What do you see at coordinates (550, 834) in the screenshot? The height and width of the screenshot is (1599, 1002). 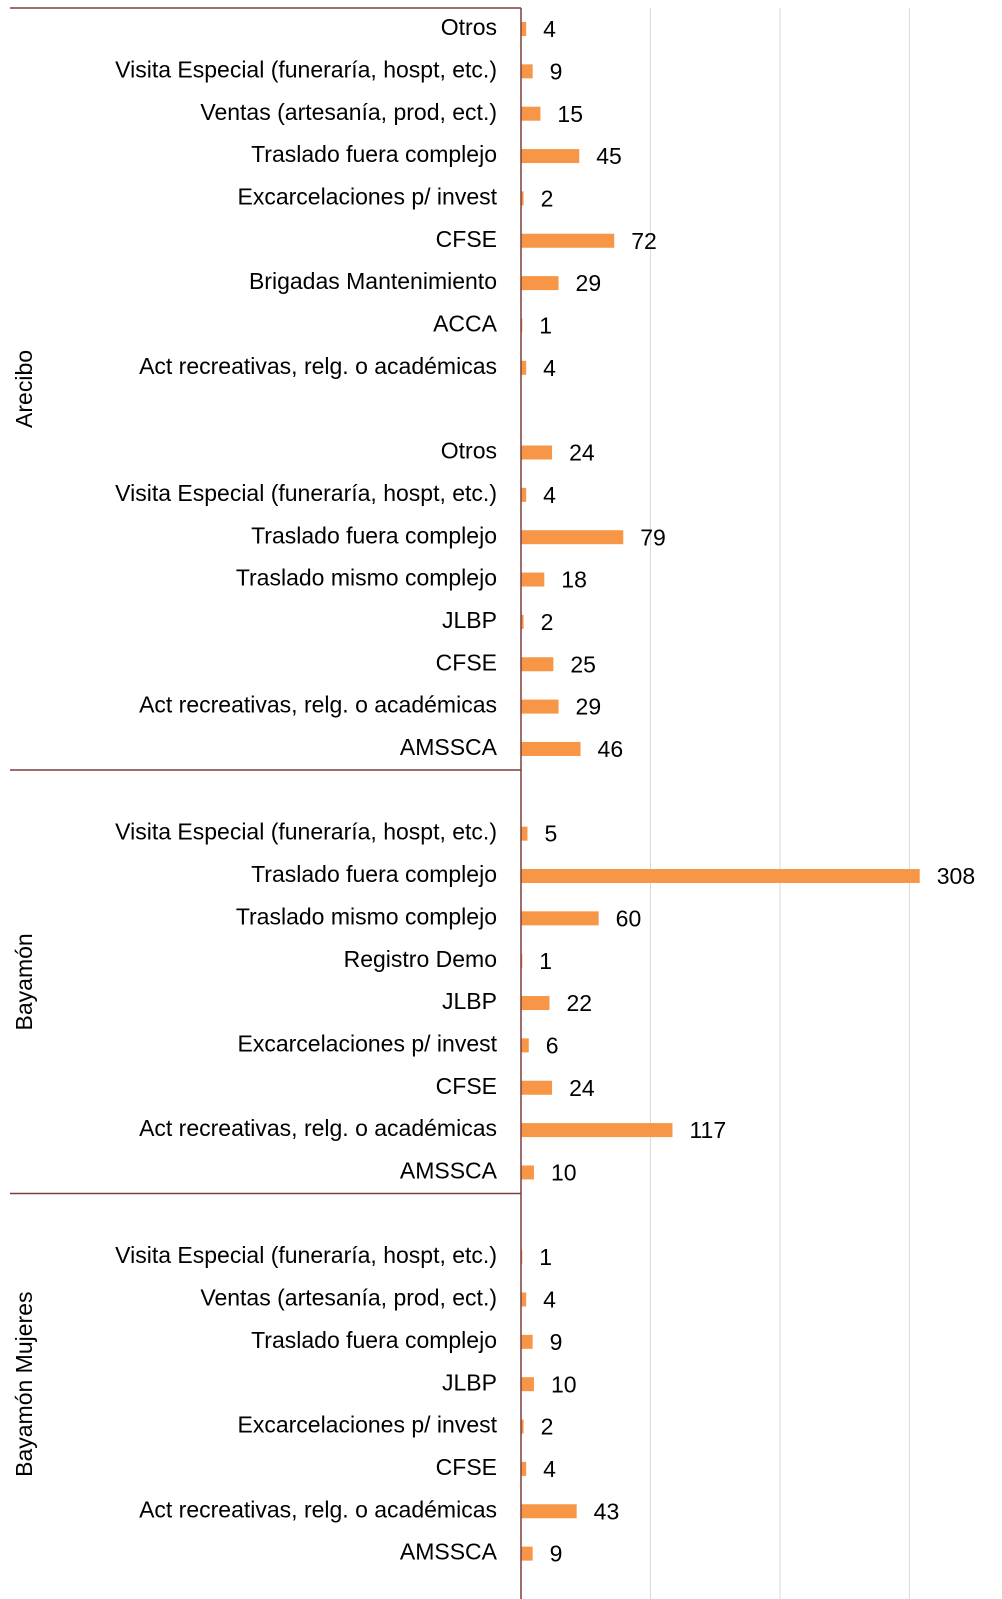 I see `data-label: 5` at bounding box center [550, 834].